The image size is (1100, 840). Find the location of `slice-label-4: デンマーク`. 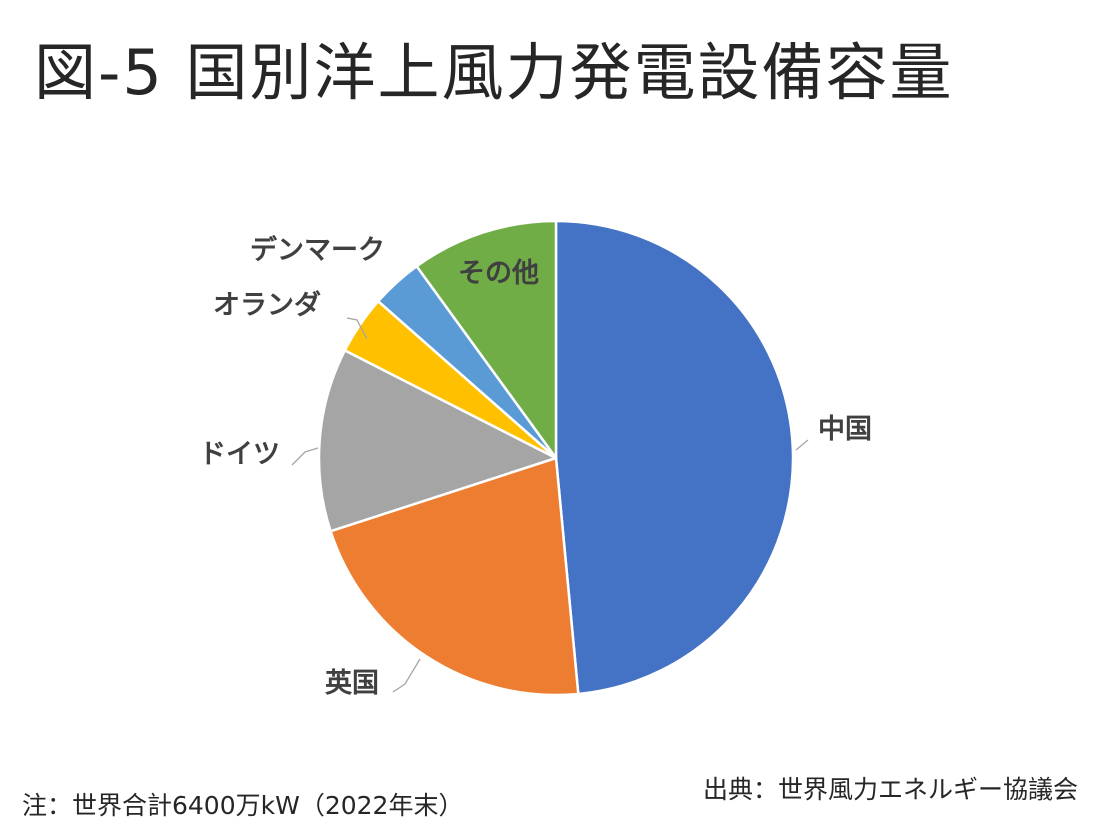

slice-label-4: デンマーク is located at coordinates (317, 250).